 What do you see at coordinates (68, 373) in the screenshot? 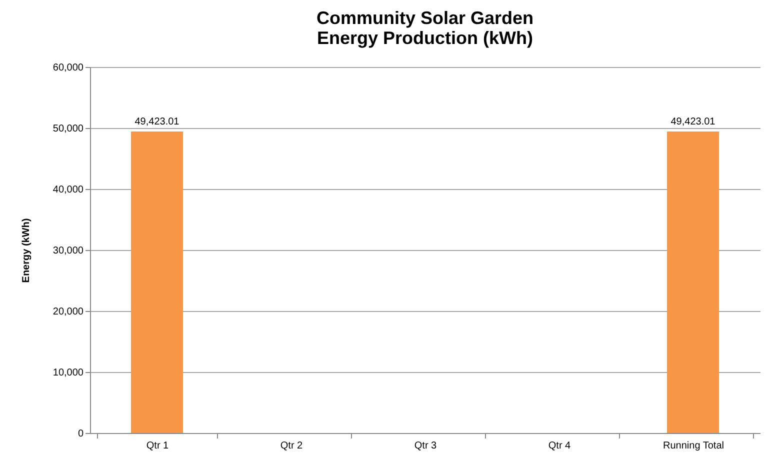
I see `y-tick-label: 10,000` at bounding box center [68, 373].